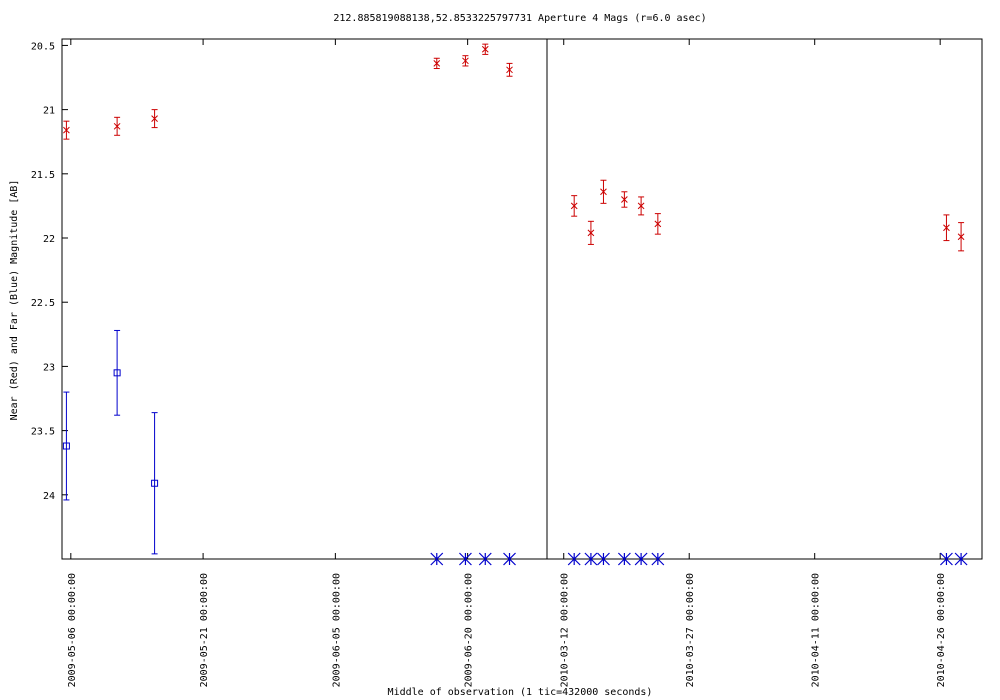 Image resolution: width=1000 pixels, height=700 pixels. Describe the element at coordinates (690, 630) in the screenshot. I see `x-tick-label: 2010-03-27 00:00:00` at that location.